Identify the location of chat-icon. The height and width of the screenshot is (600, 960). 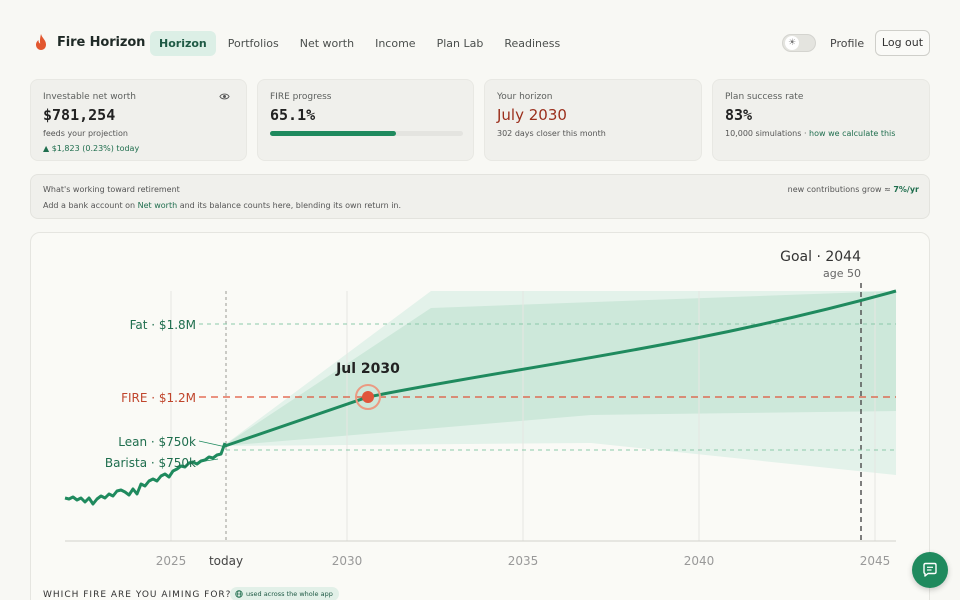
(930, 569).